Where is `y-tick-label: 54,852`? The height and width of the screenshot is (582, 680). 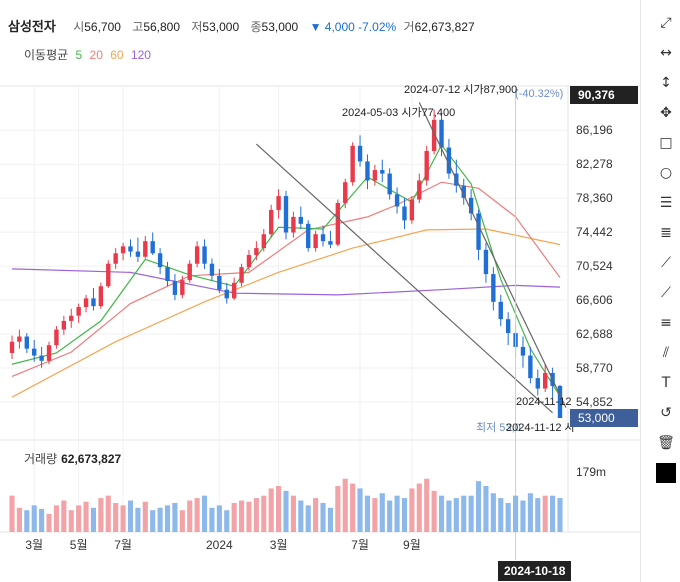
y-tick-label: 54,852 is located at coordinates (594, 402).